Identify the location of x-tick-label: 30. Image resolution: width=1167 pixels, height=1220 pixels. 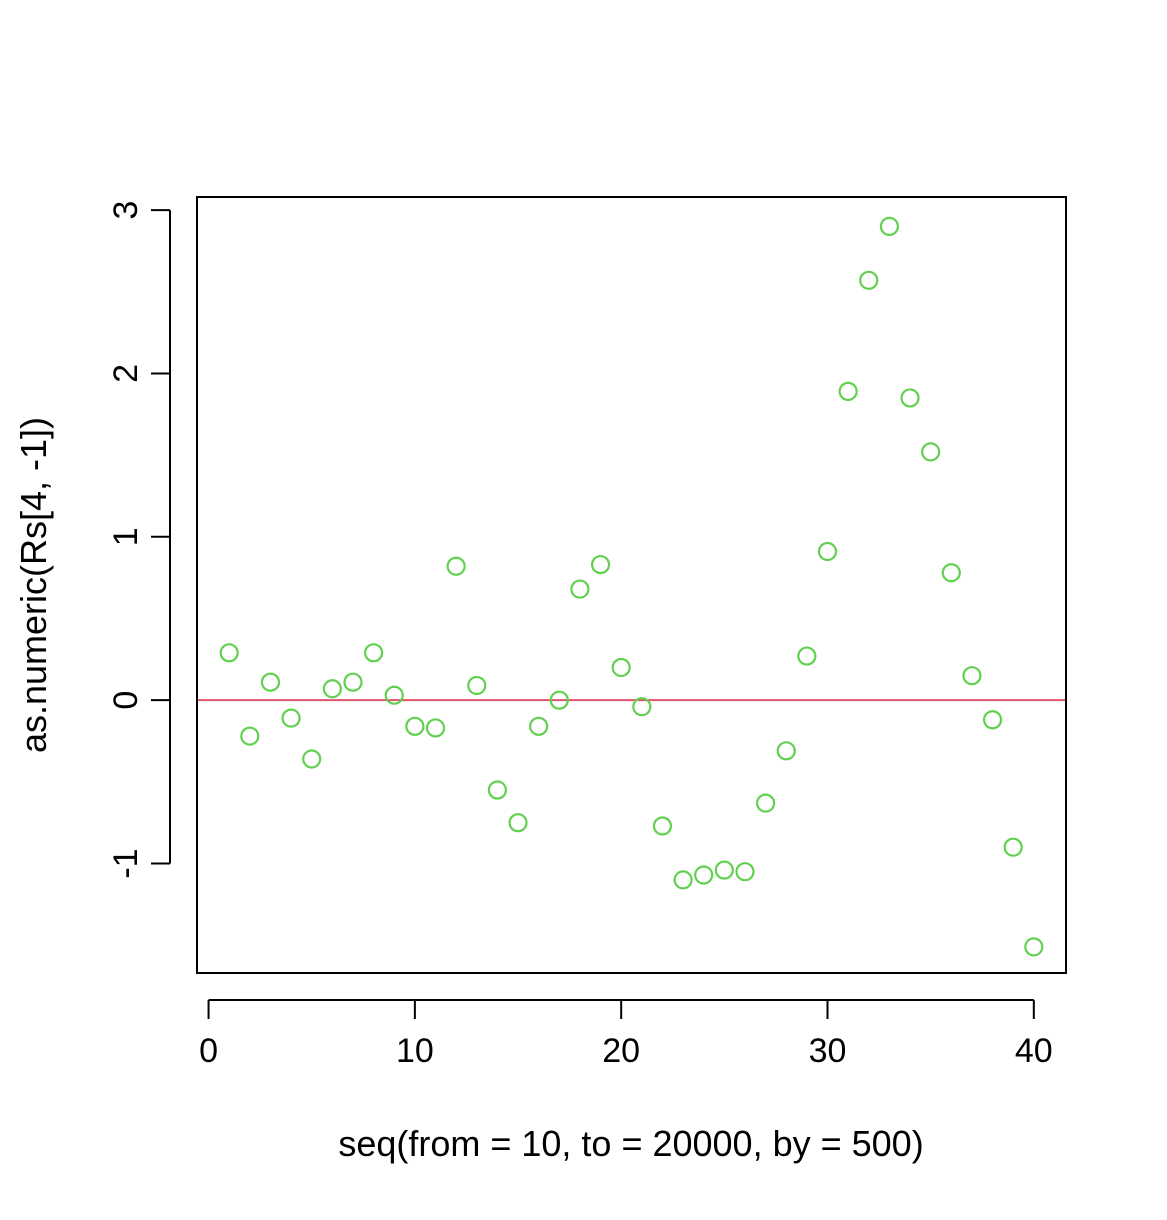
(828, 1051).